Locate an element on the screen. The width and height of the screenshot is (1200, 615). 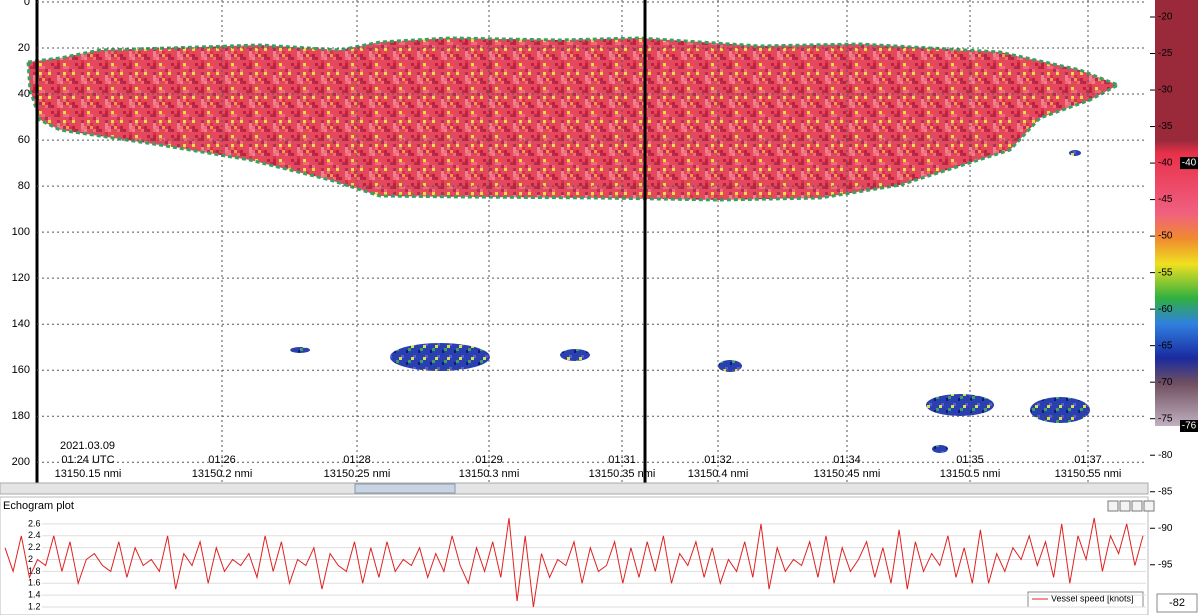
depth-tick-label: 100 is located at coordinates (21, 232).